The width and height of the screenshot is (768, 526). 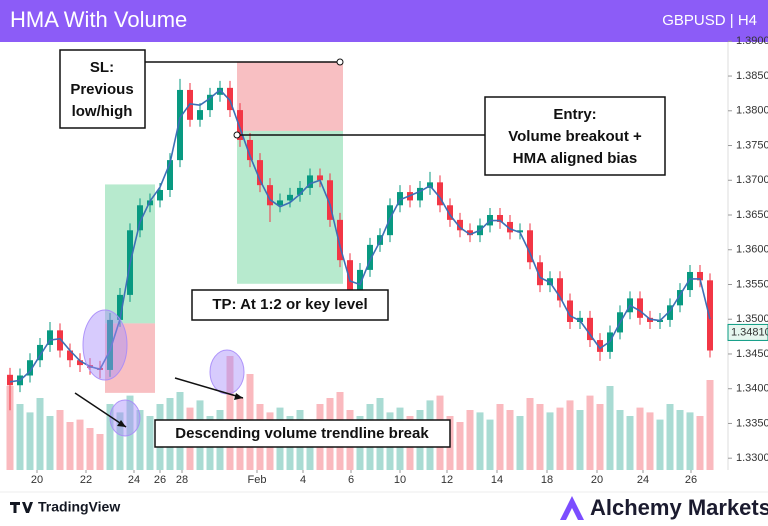 I want to click on x-tick-label: 10, so click(x=400, y=480).